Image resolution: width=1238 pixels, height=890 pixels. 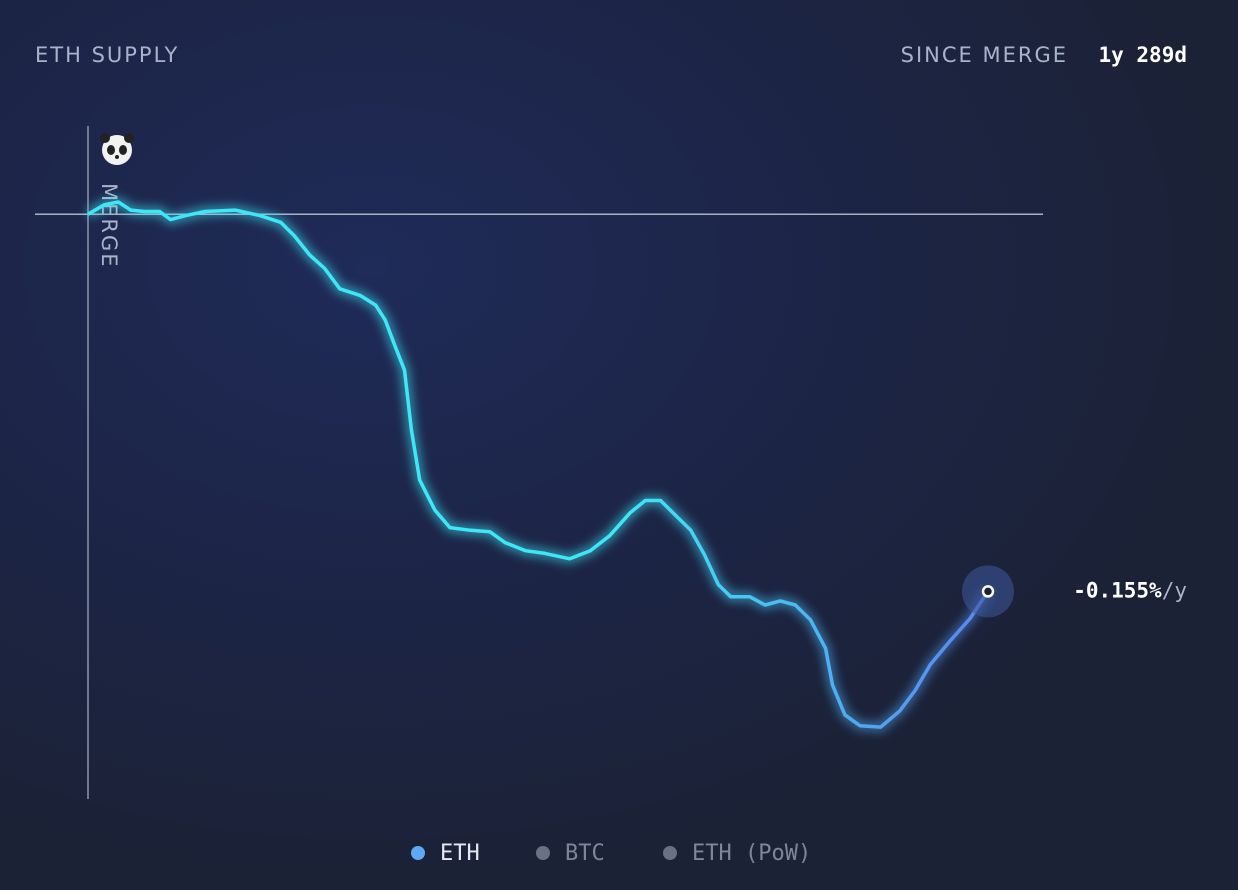 I want to click on legend-label: ETH, so click(x=460, y=853).